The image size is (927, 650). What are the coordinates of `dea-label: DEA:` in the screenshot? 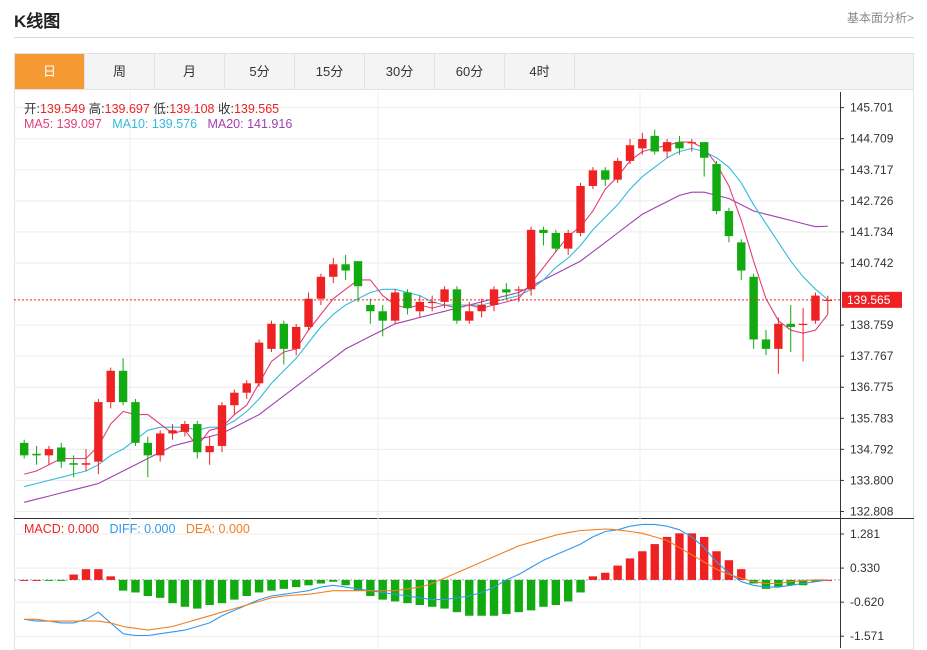 It's located at (202, 529).